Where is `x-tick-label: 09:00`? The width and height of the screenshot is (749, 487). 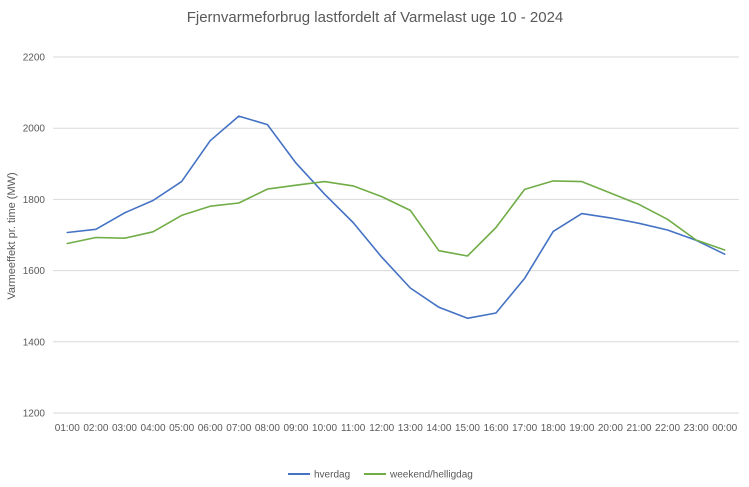 x-tick-label: 09:00 is located at coordinates (295, 428).